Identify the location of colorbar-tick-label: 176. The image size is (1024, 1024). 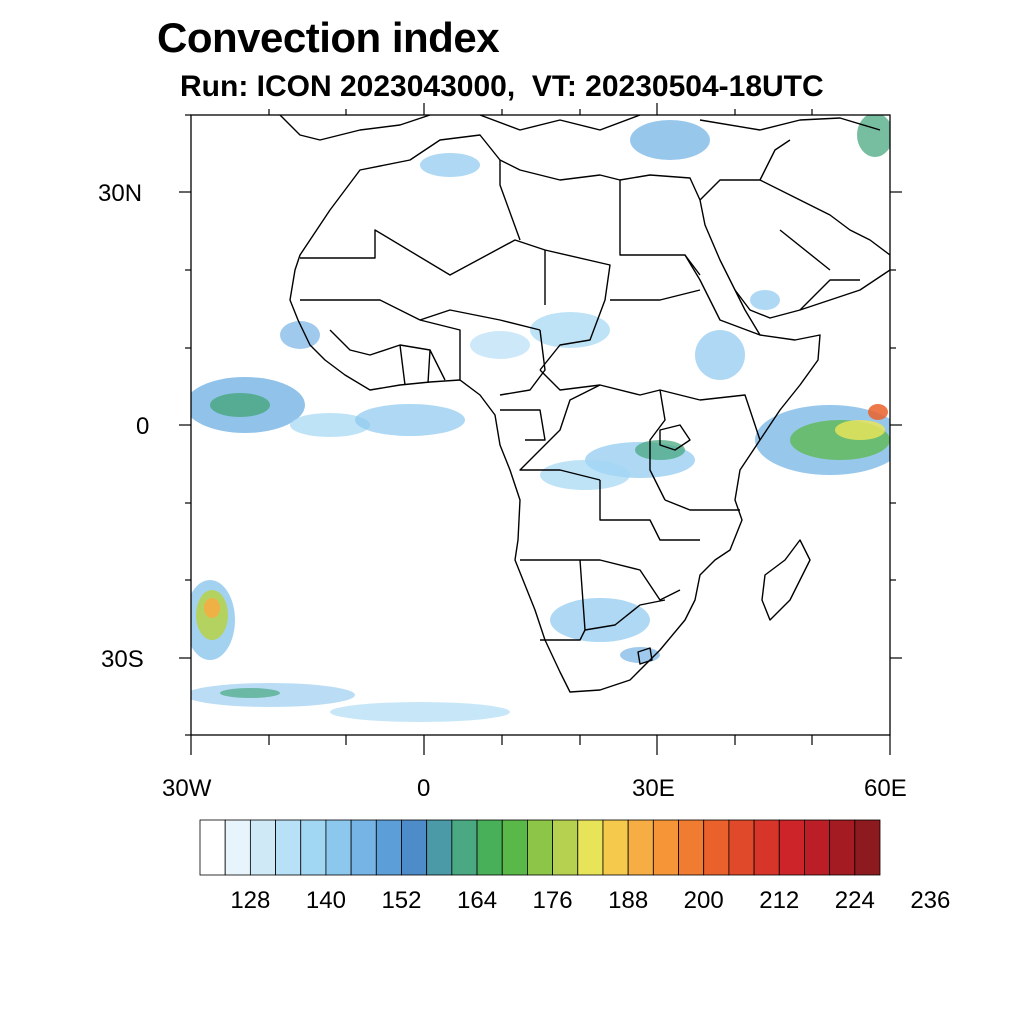
(552, 900).